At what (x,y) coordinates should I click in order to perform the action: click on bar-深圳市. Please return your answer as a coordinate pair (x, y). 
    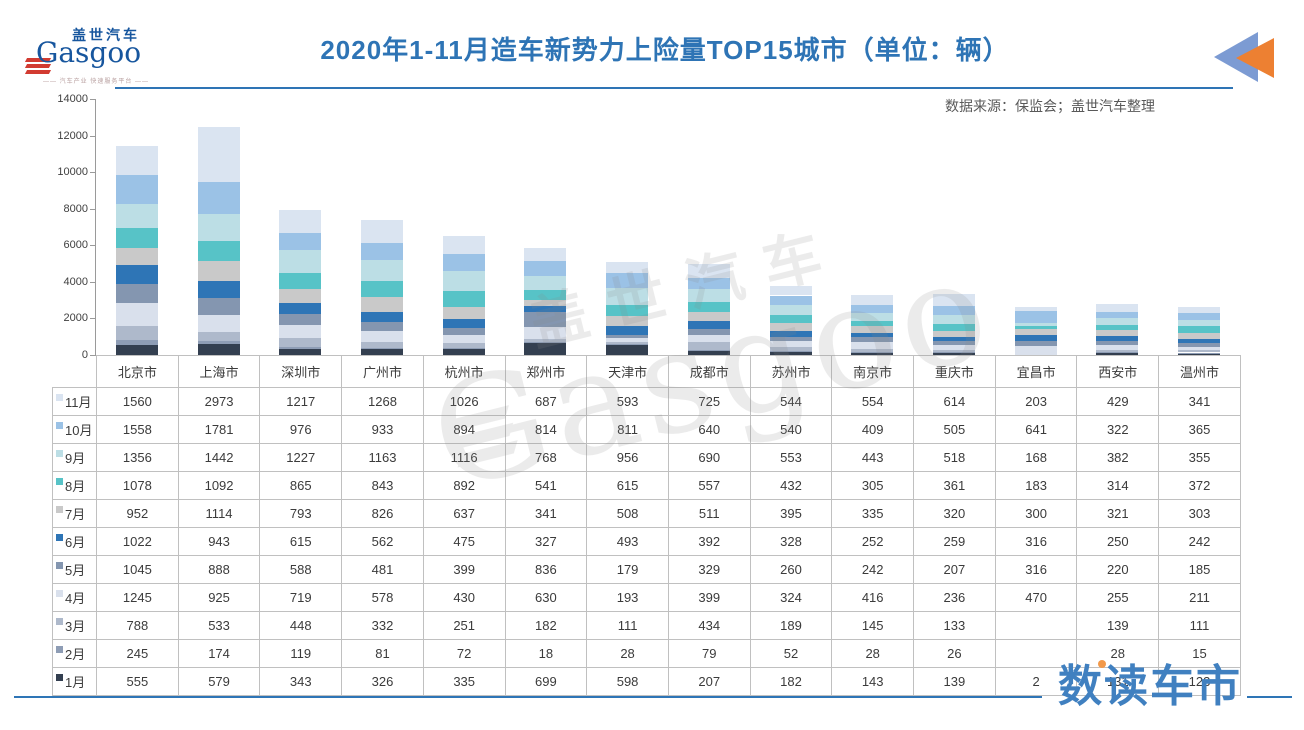
    Looking at the image, I should click on (300, 227).